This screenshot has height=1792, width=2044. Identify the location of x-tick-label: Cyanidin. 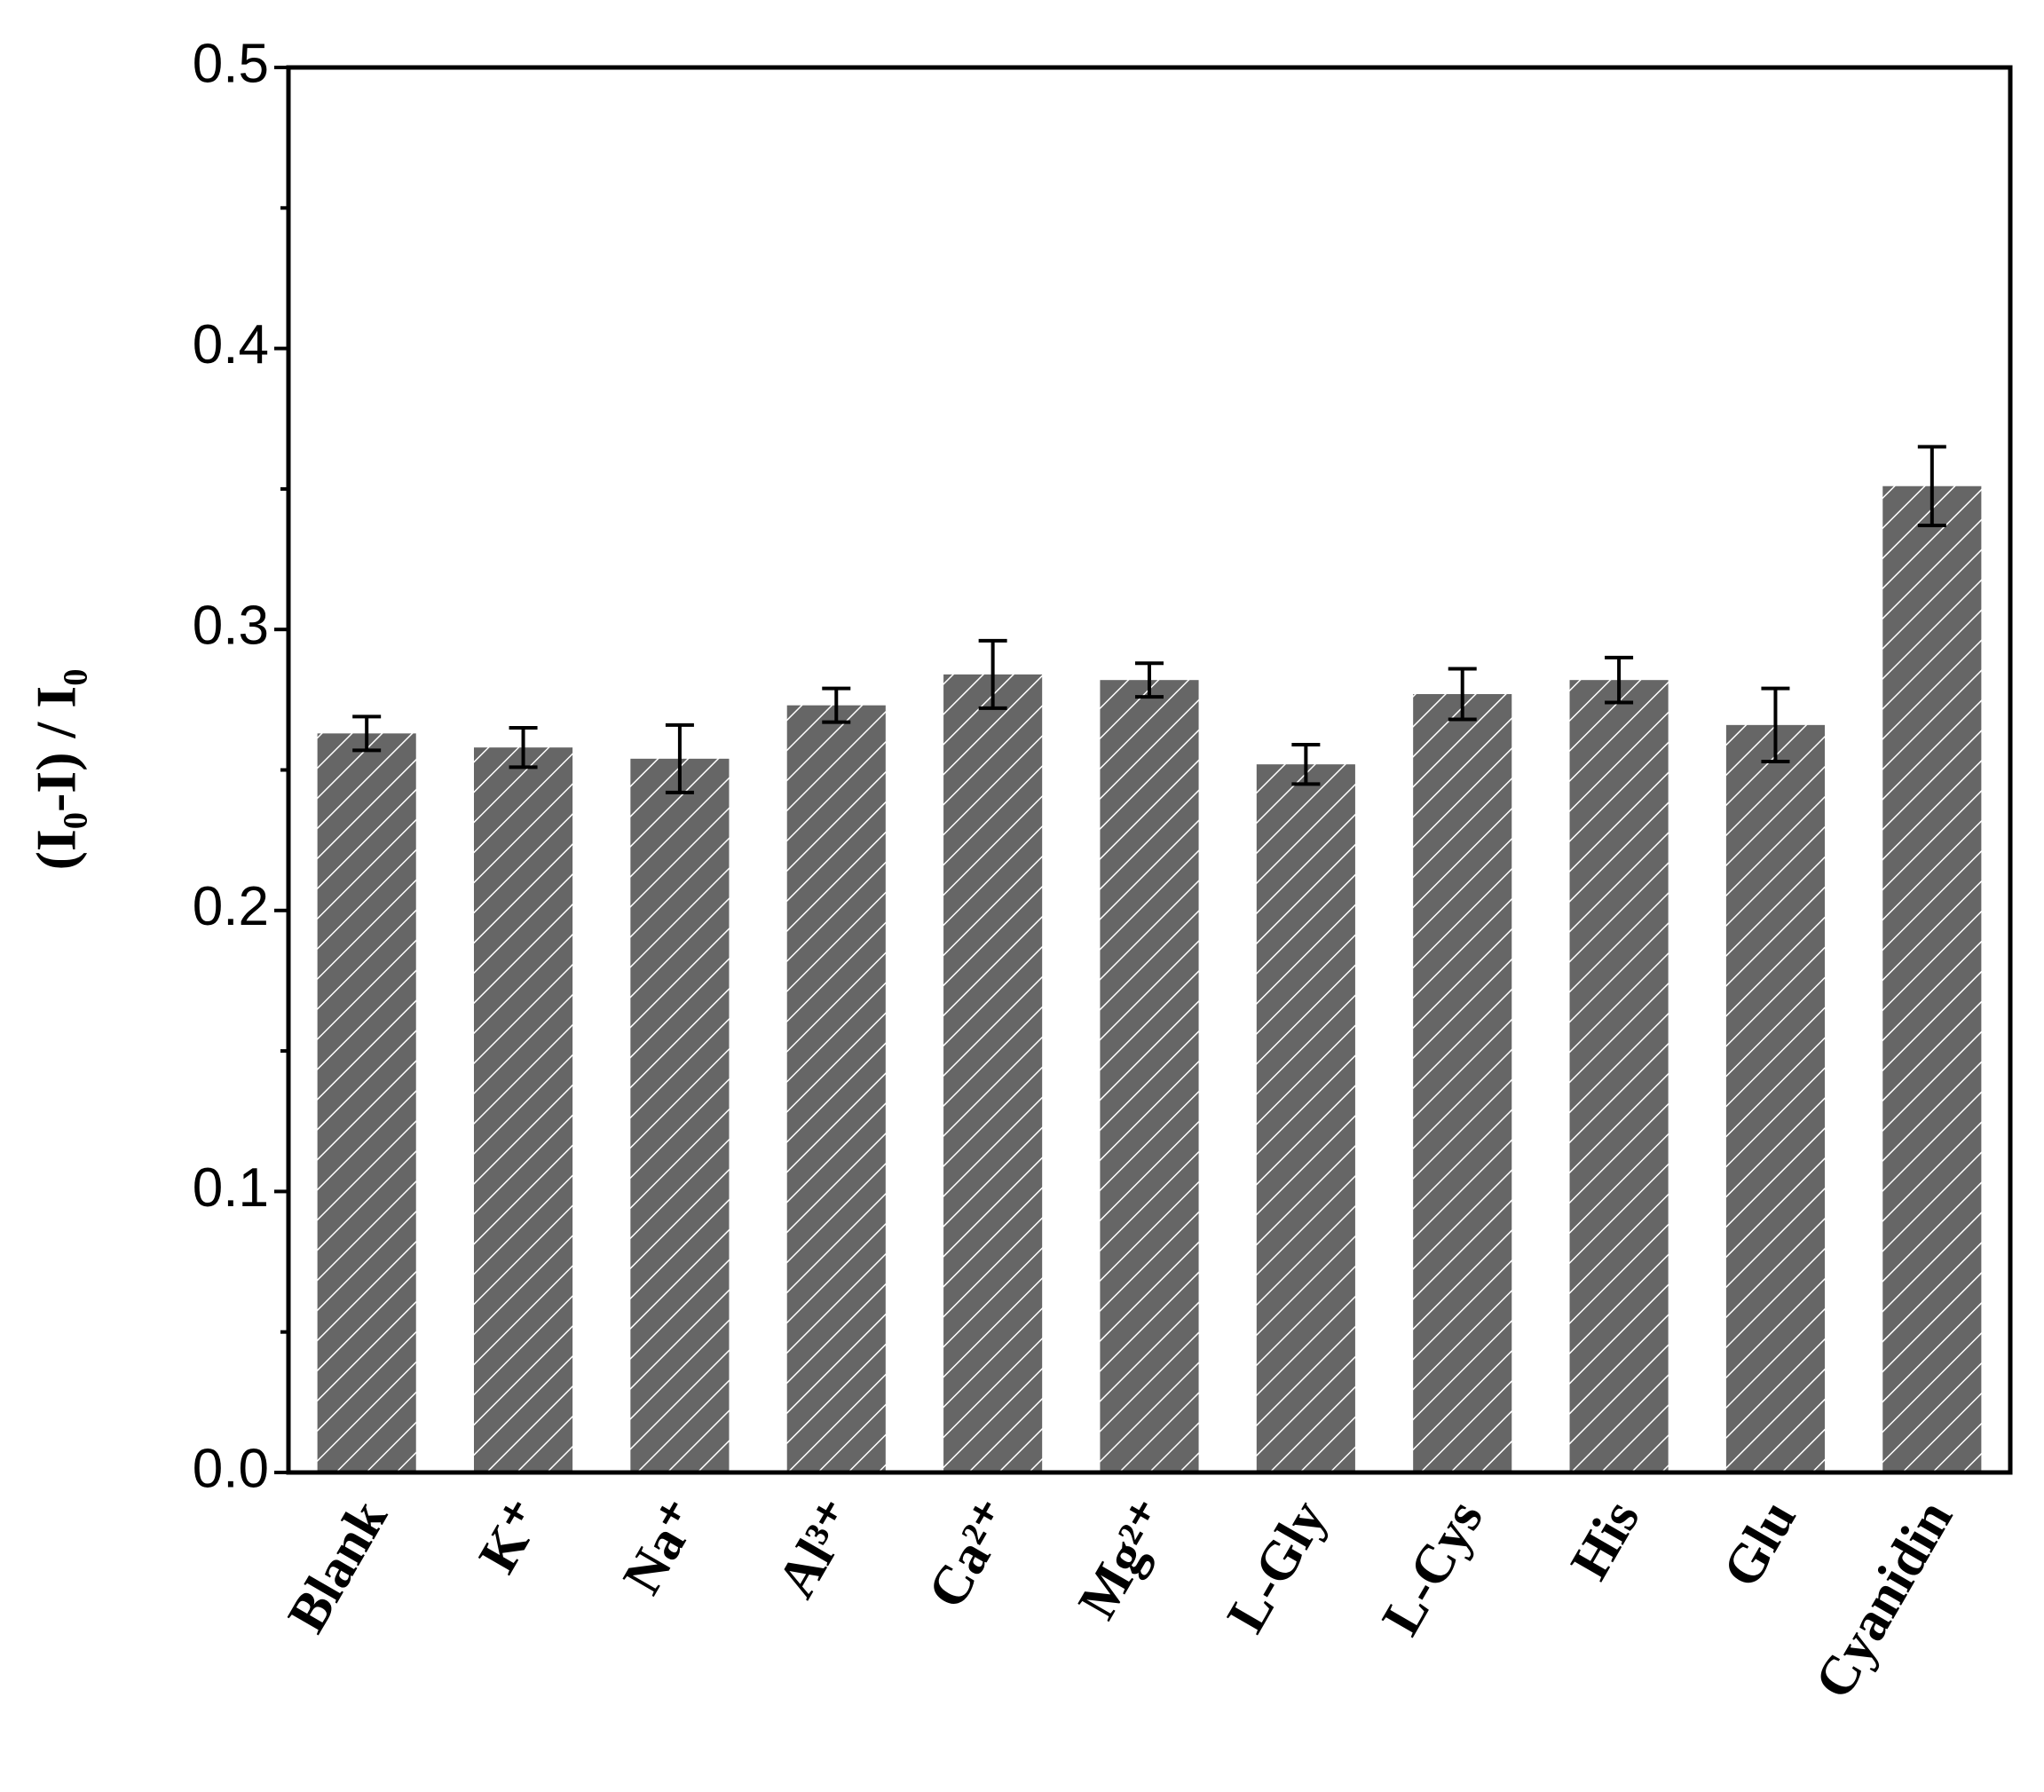
(1883, 1599).